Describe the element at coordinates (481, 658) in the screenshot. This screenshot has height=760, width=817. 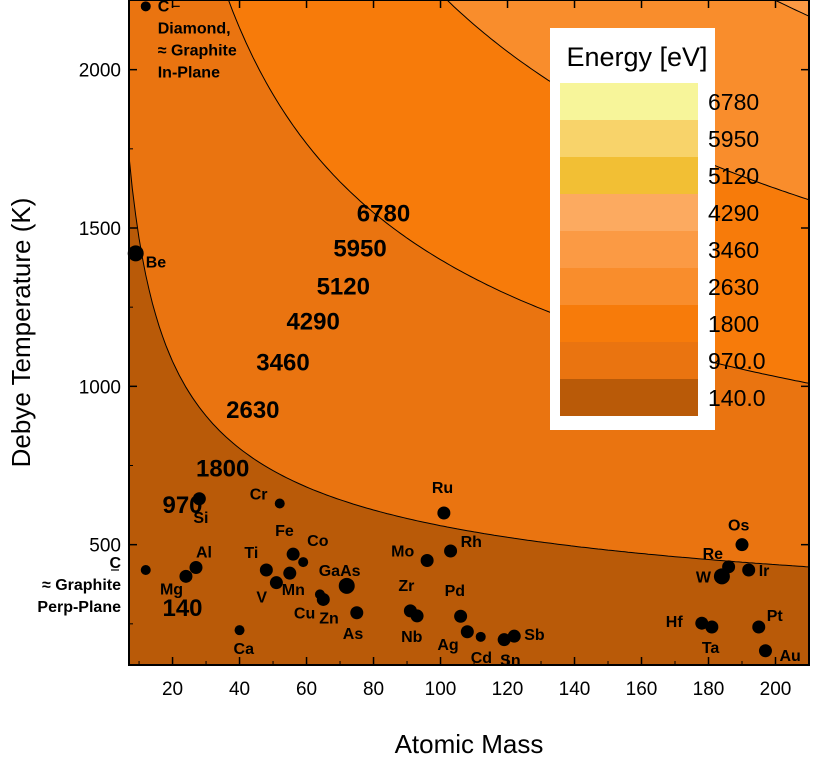
I see `point-label-cd: Cd` at that location.